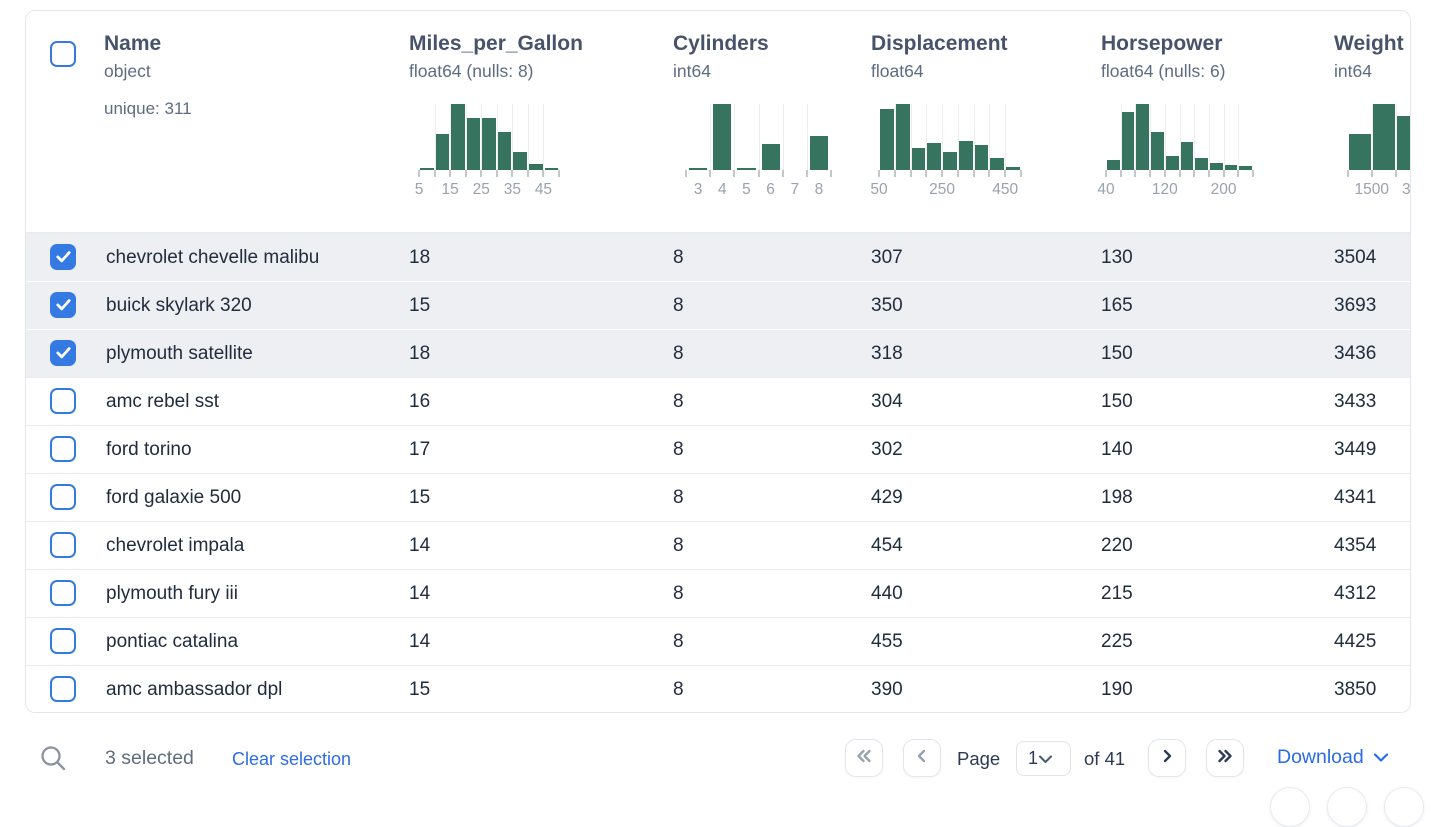 This screenshot has height=827, width=1436. I want to click on column-dtype: int64, so click(1353, 71).